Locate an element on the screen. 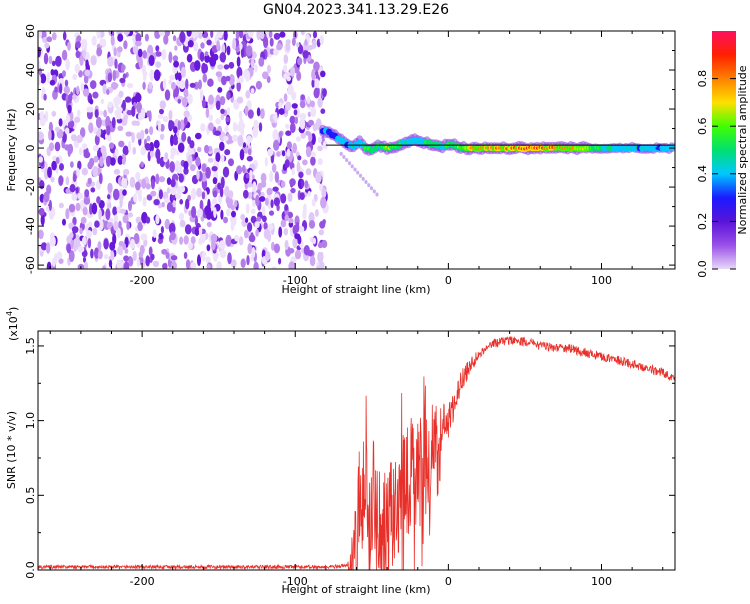 The height and width of the screenshot is (604, 750). colorbar-gradient is located at coordinates (724, 150).